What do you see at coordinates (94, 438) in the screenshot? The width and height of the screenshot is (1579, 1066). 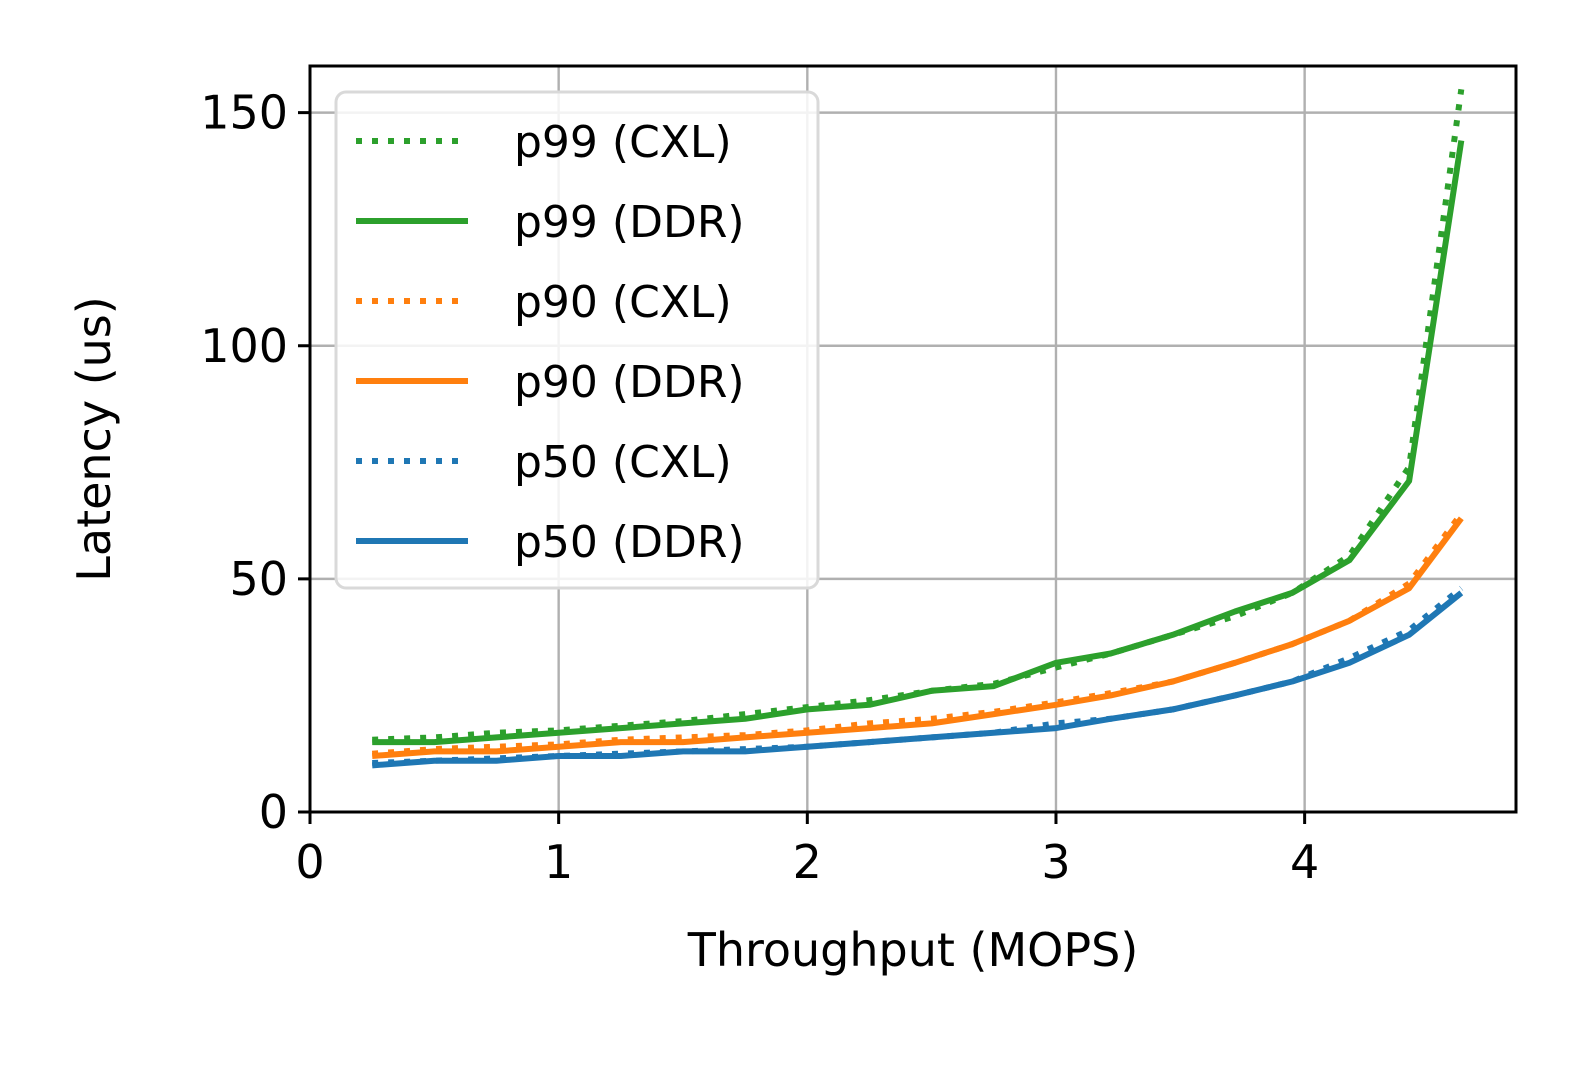 I see `y-axis-label: Latency (us)` at bounding box center [94, 438].